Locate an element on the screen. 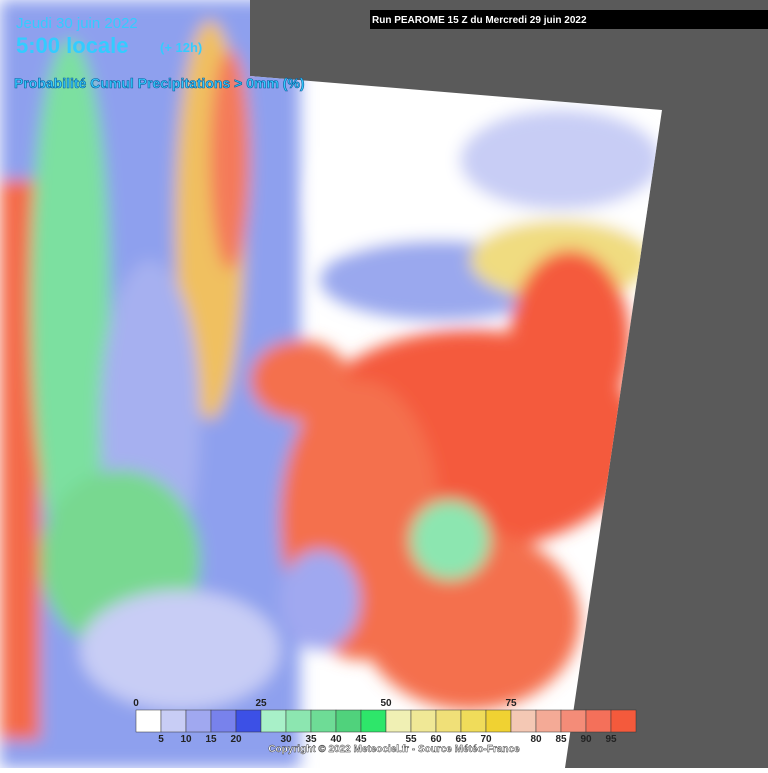 This screenshot has height=773, width=768. legend: 0 25 50 75 5 10 15 20 30 35 40 45 55 60 65 70 80 85 90 95 is located at coordinates (385, 721).